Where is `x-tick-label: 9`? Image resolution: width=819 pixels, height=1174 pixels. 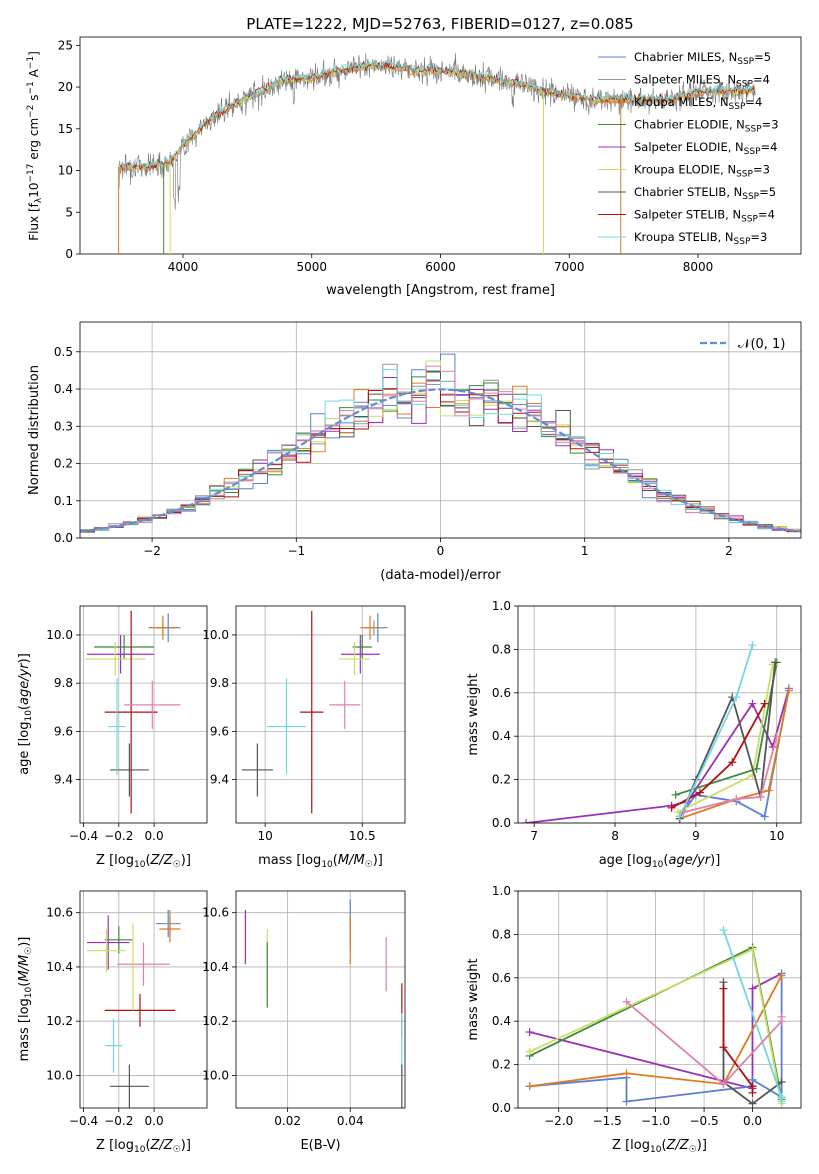 x-tick-label: 9 is located at coordinates (696, 836).